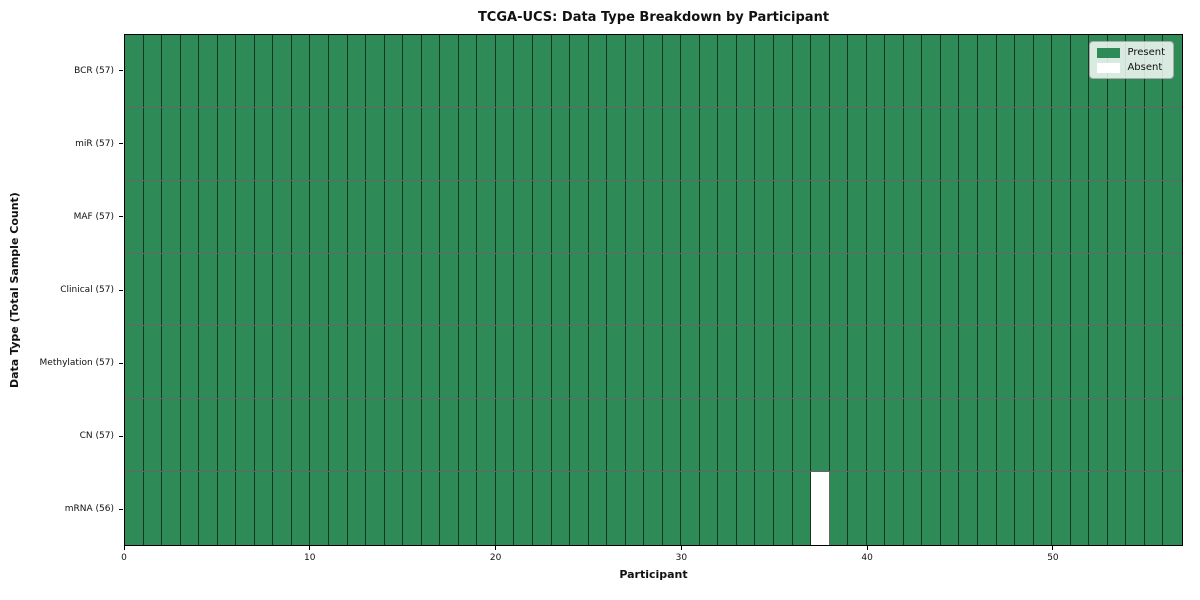  Describe the element at coordinates (1131, 52) in the screenshot. I see `legend-item: Present` at that location.